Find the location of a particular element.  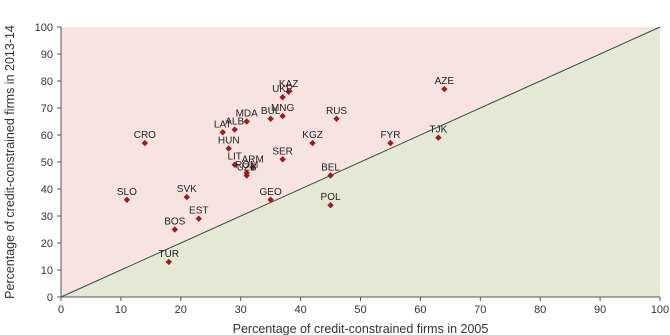

y-tick-label: 0 is located at coordinates (50, 298).